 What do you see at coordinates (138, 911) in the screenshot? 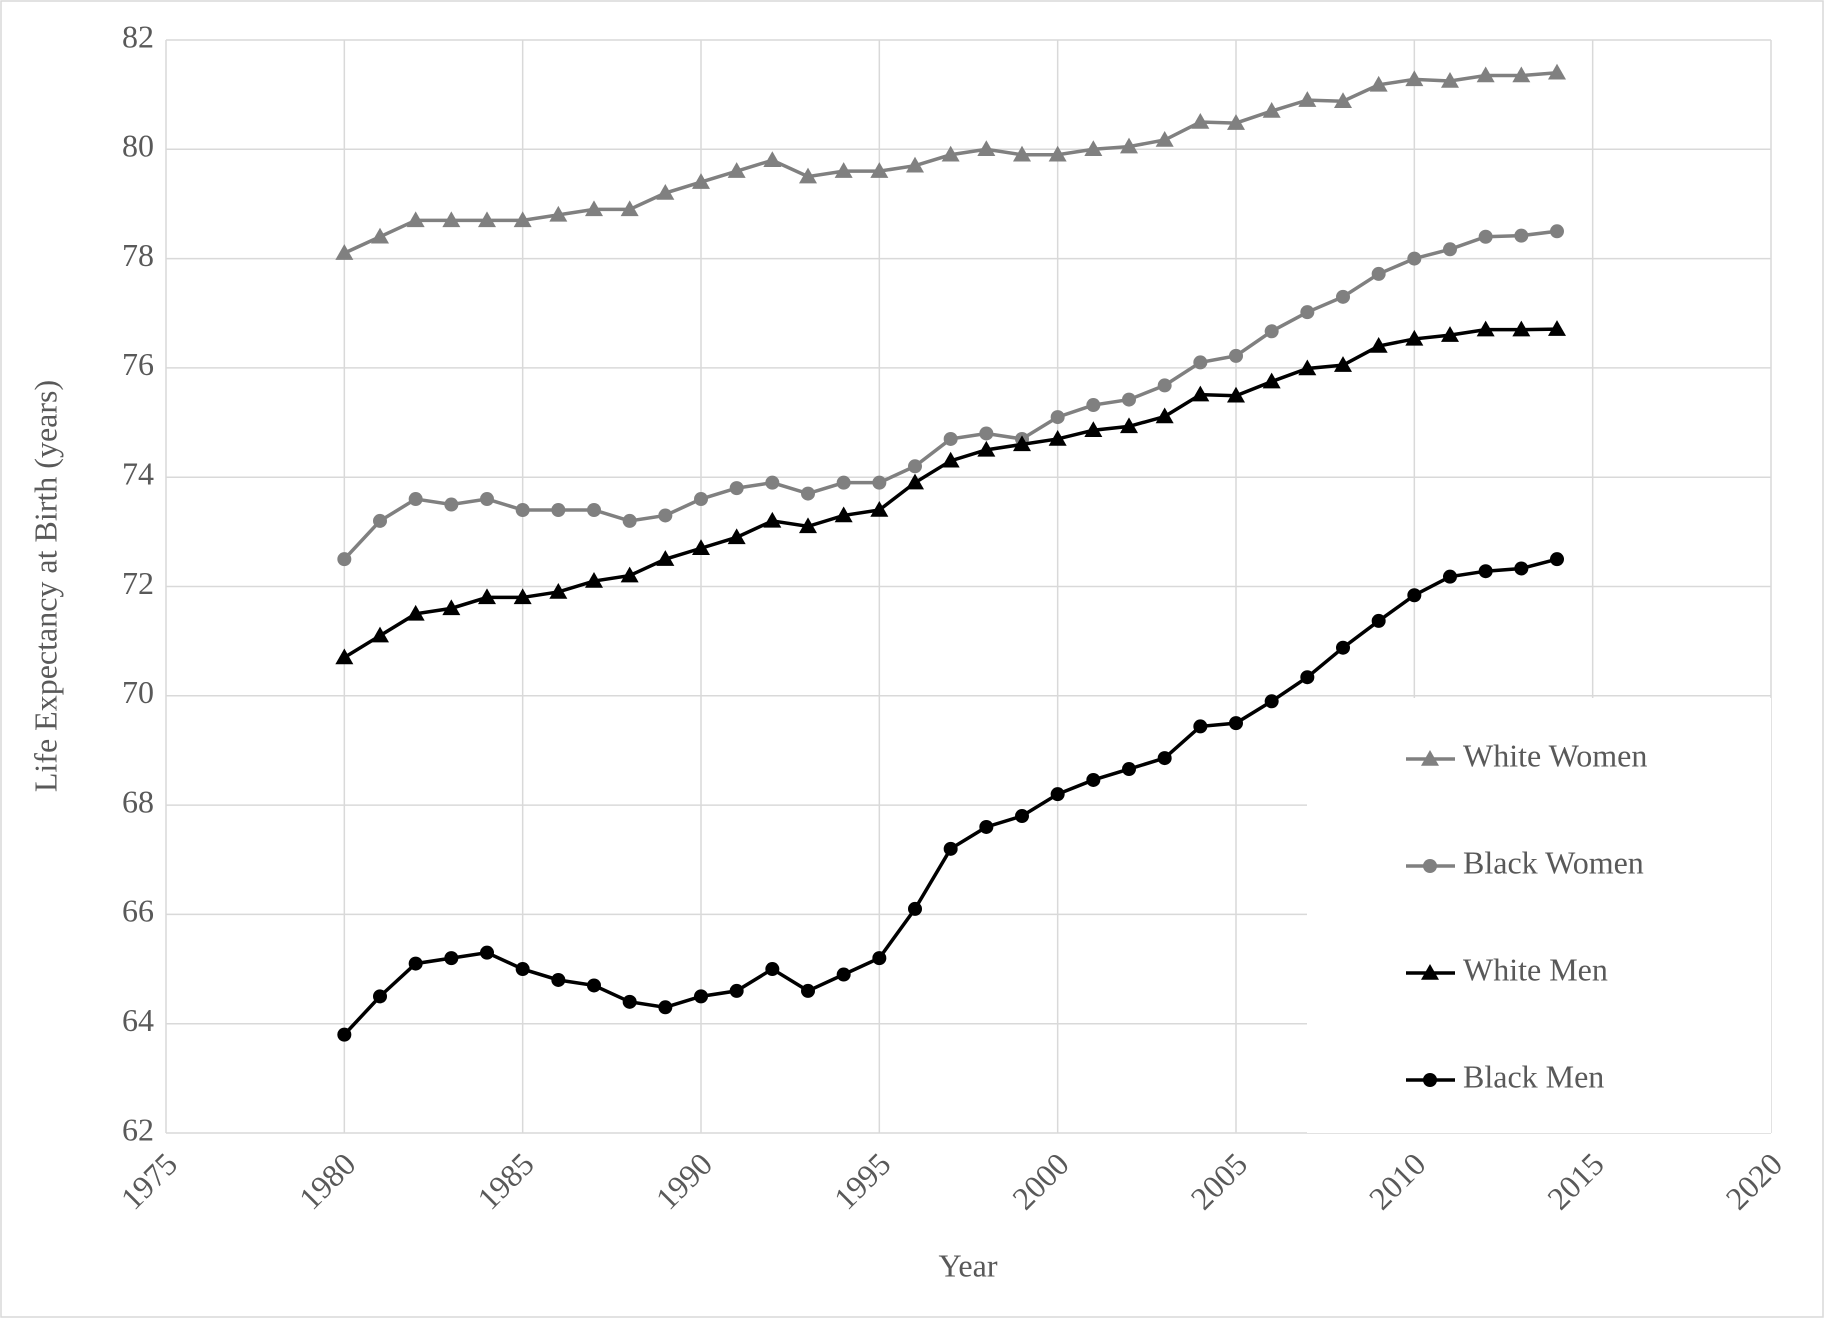
I see `y-tick-label: 66` at bounding box center [138, 911].